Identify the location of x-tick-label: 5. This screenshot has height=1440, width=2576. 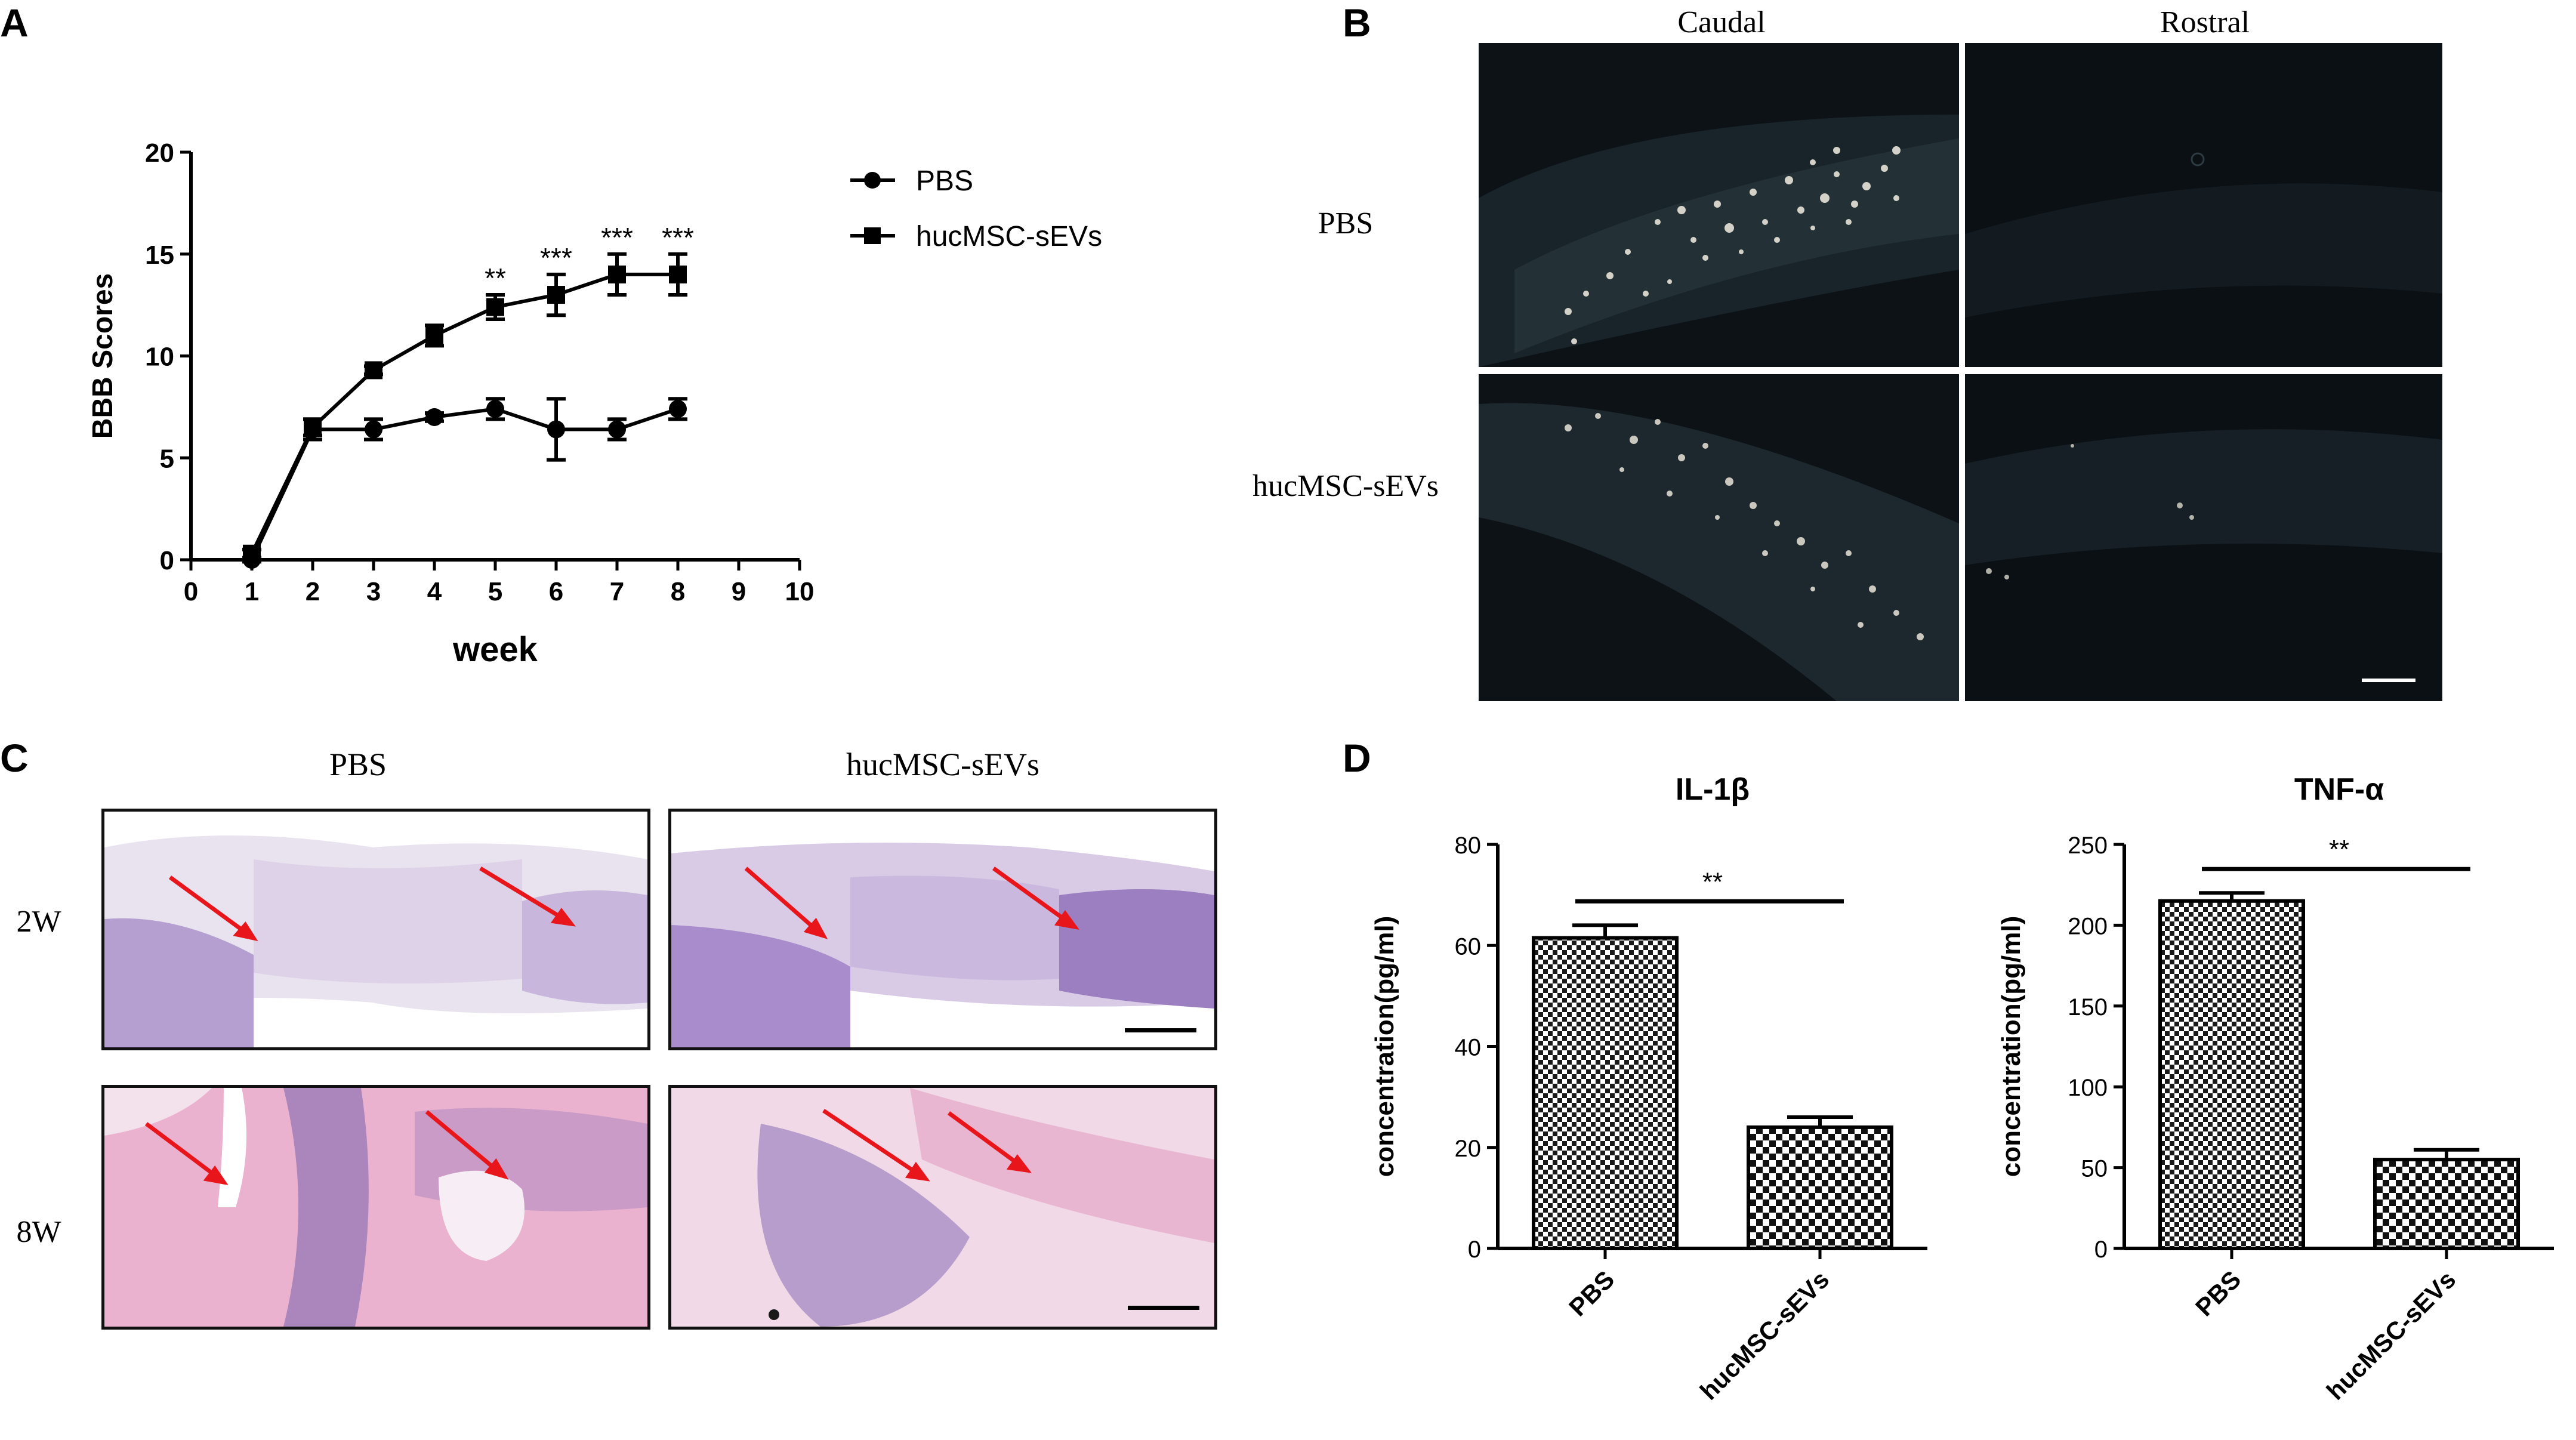
(495, 591).